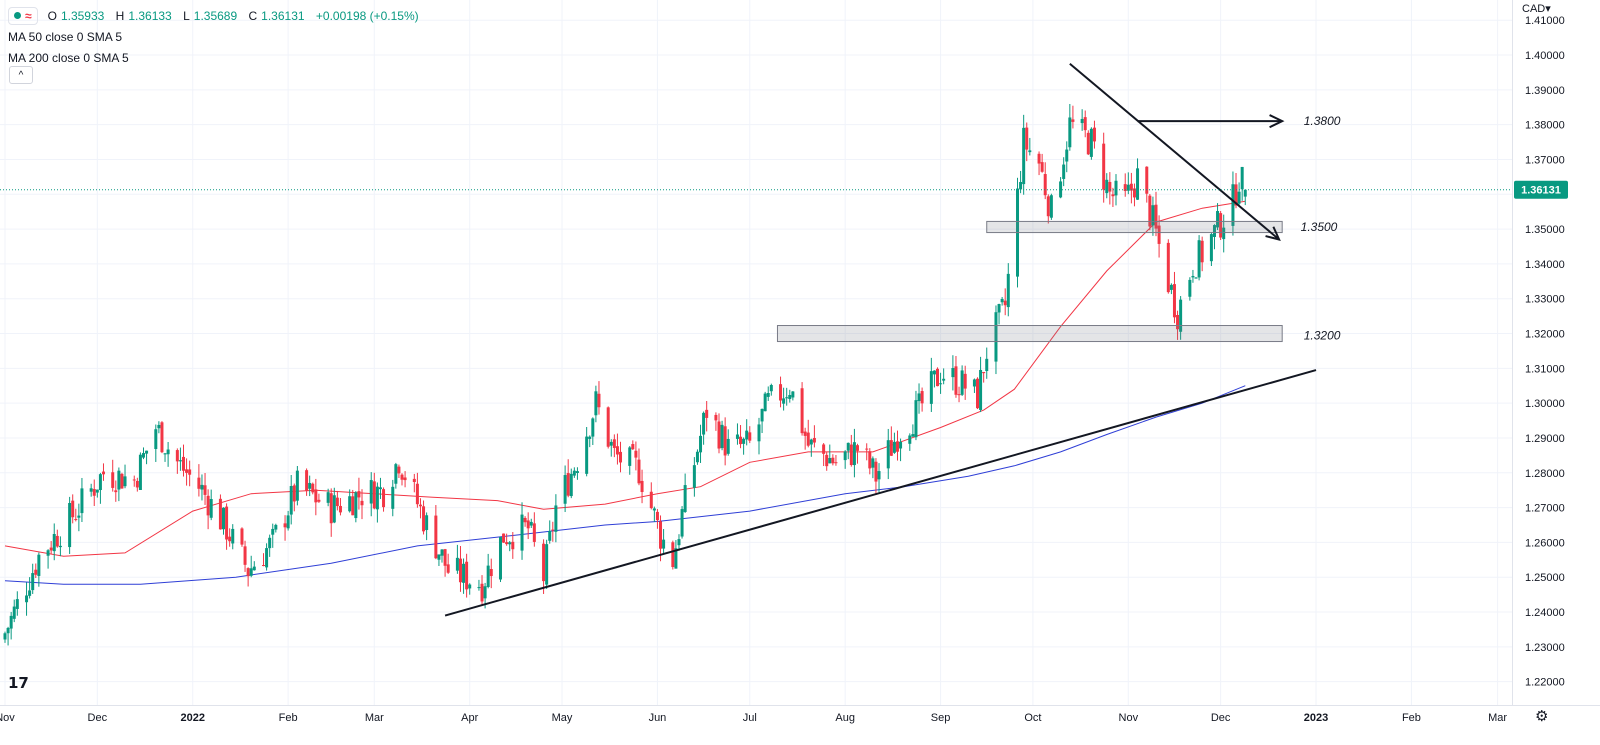  What do you see at coordinates (1174, 151) in the screenshot?
I see `arrow-line` at bounding box center [1174, 151].